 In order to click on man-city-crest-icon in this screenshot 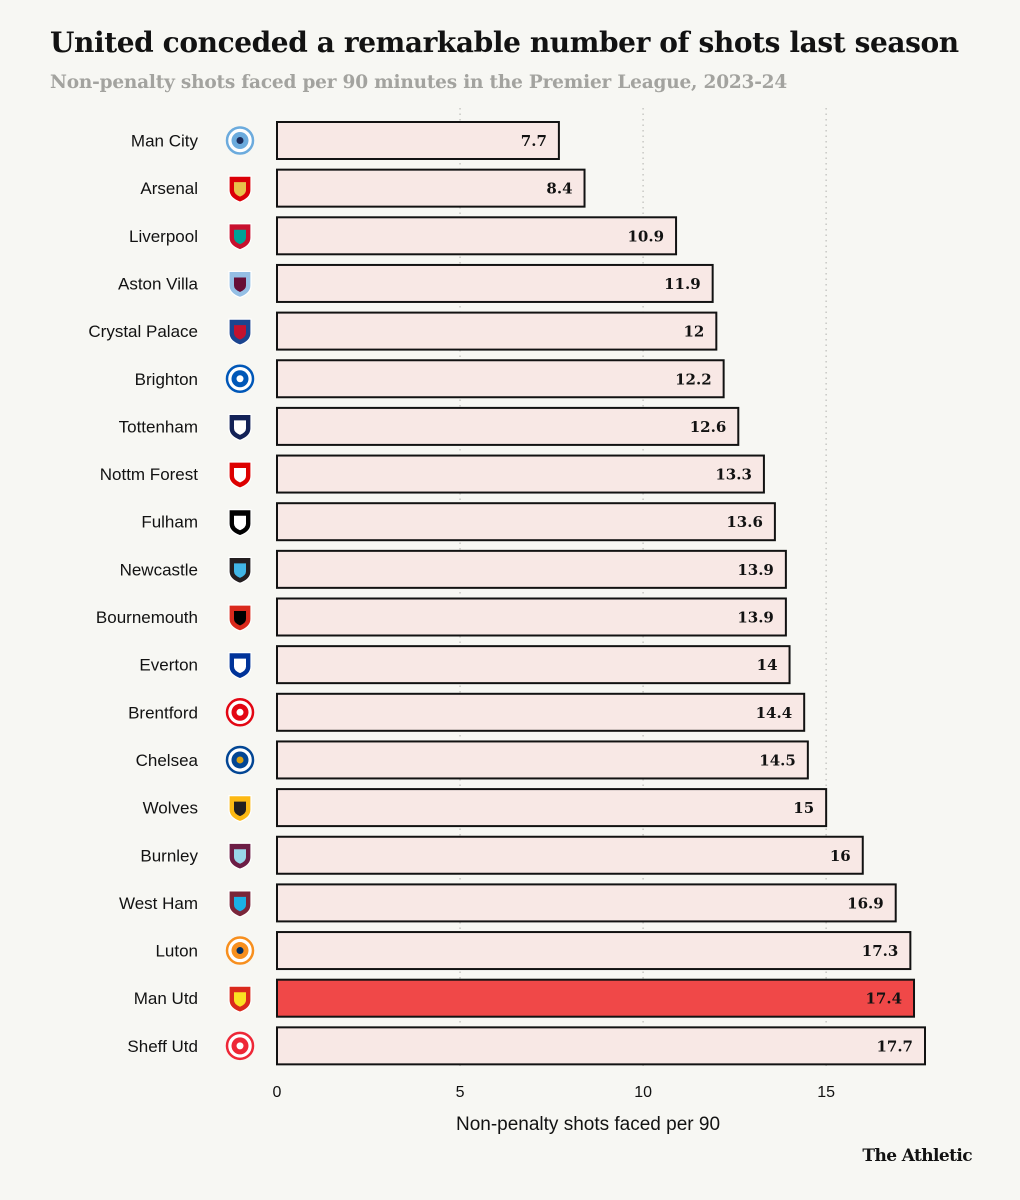, I will do `click(240, 140)`.